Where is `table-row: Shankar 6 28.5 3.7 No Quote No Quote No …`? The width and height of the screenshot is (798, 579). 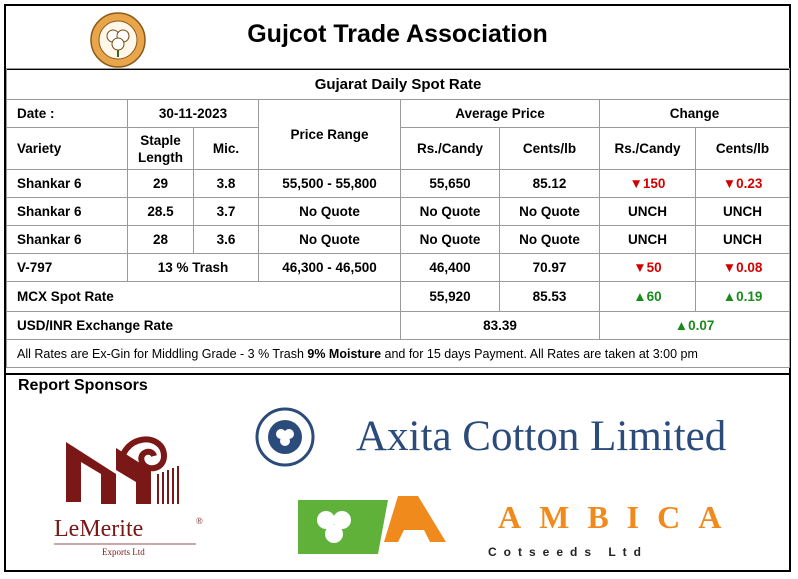 table-row: Shankar 6 28.5 3.7 No Quote No Quote No … is located at coordinates (398, 211).